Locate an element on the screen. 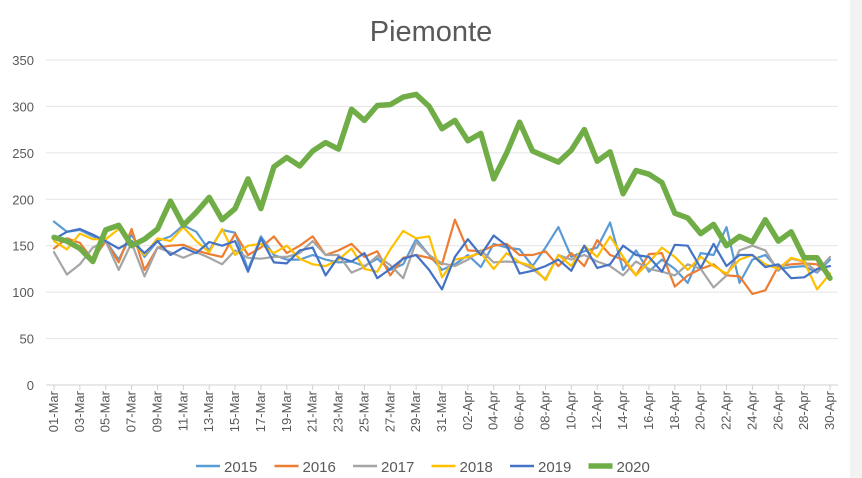 The image size is (862, 478). x-tick-label: 31-Mar is located at coordinates (441, 411).